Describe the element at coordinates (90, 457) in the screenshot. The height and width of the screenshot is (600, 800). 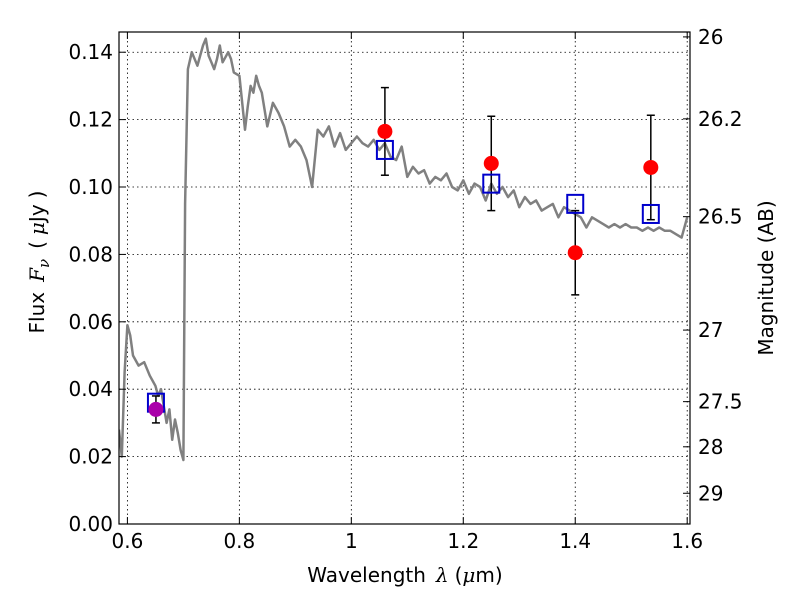
I see `y-tick-label: 0.02` at that location.